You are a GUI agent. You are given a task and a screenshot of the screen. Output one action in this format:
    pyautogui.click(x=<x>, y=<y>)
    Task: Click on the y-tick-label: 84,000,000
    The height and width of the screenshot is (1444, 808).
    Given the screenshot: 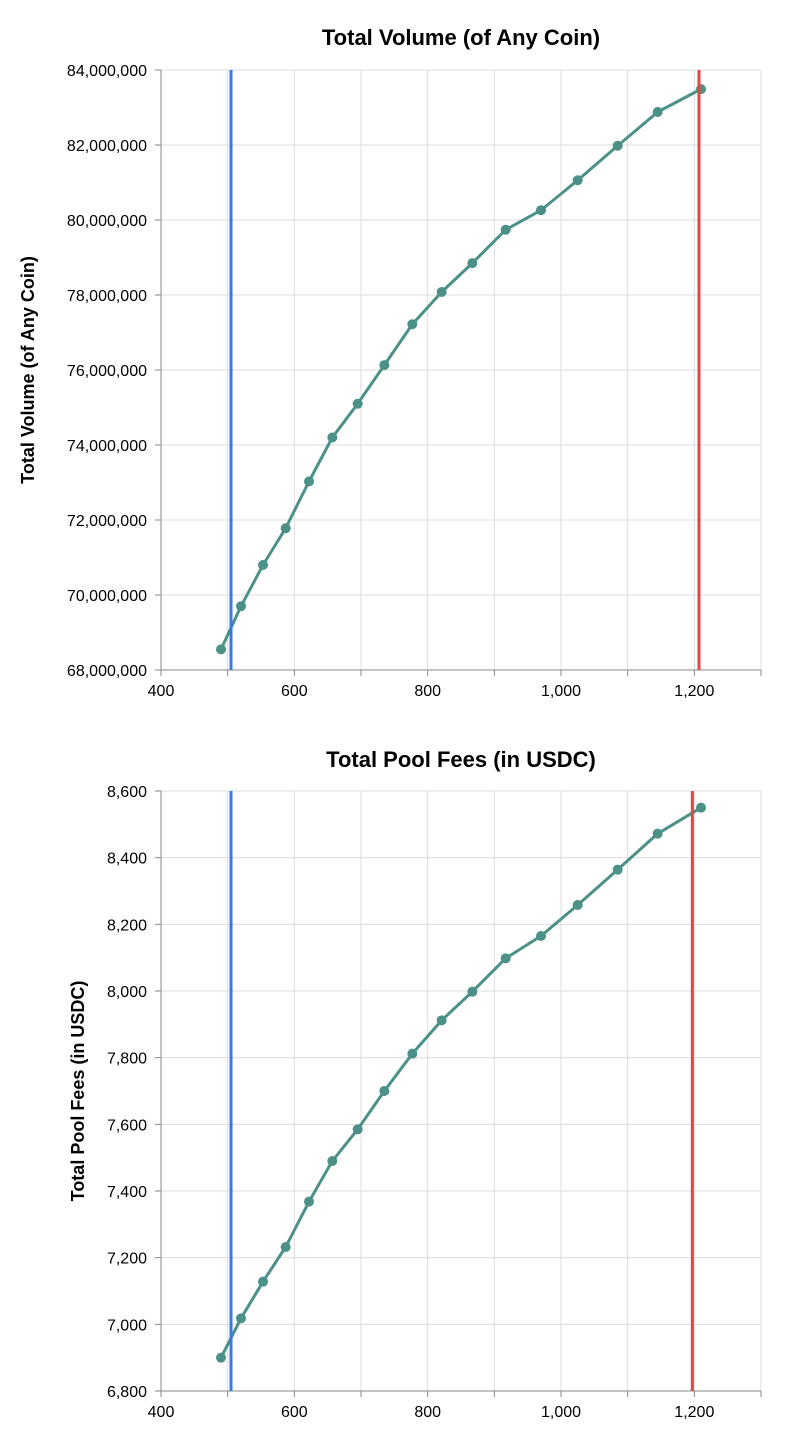 What is the action you would take?
    pyautogui.click(x=107, y=71)
    